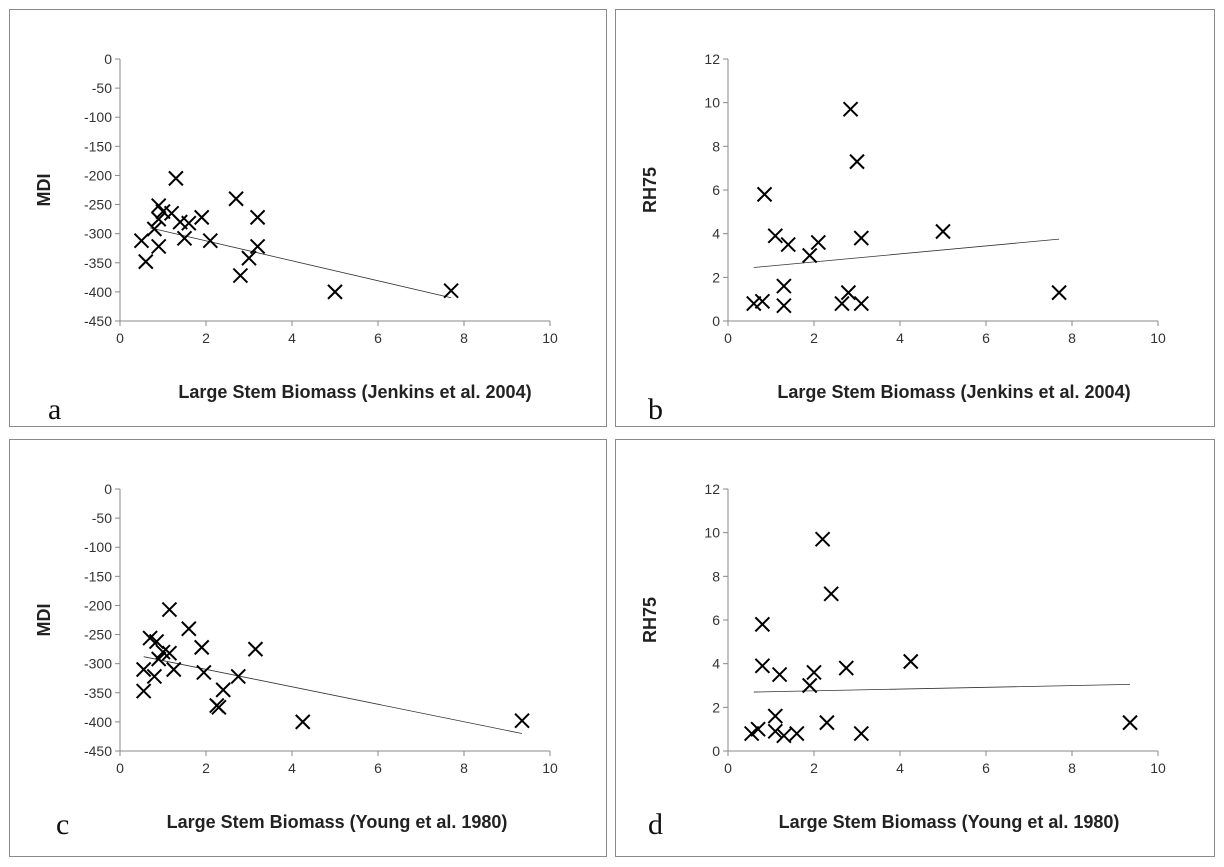 The width and height of the screenshot is (1224, 867). What do you see at coordinates (650, 190) in the screenshot?
I see `y-axis-label: RH75` at bounding box center [650, 190].